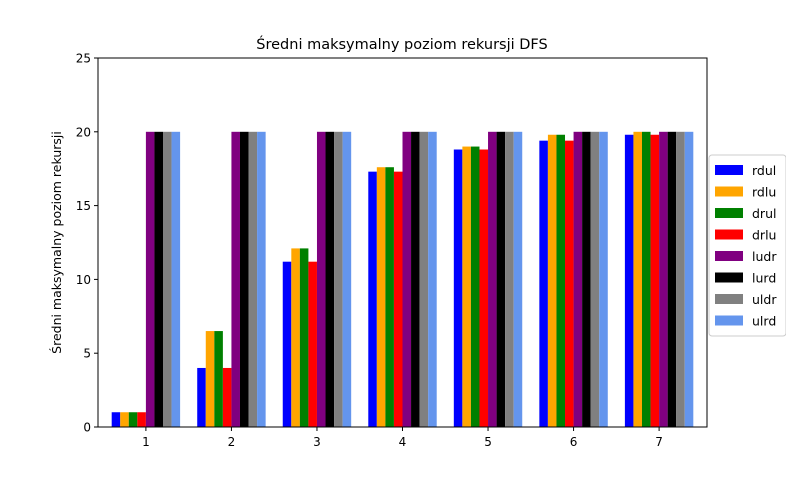 The height and width of the screenshot is (485, 786). I want to click on legend-swatch-ulrd, so click(729, 320).